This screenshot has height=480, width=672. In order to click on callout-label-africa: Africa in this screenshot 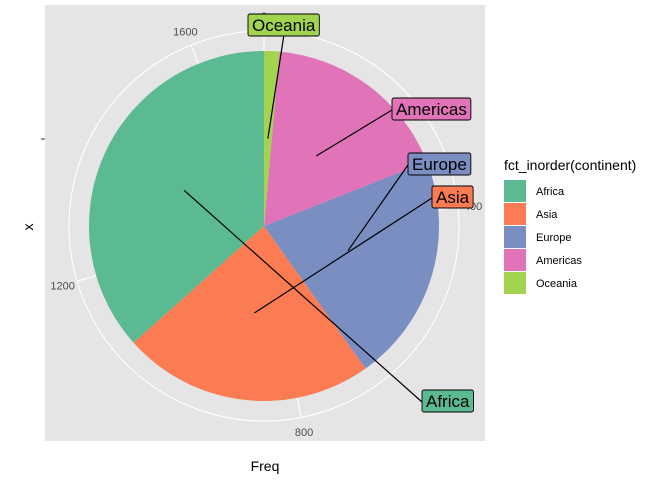, I will do `click(447, 401)`.